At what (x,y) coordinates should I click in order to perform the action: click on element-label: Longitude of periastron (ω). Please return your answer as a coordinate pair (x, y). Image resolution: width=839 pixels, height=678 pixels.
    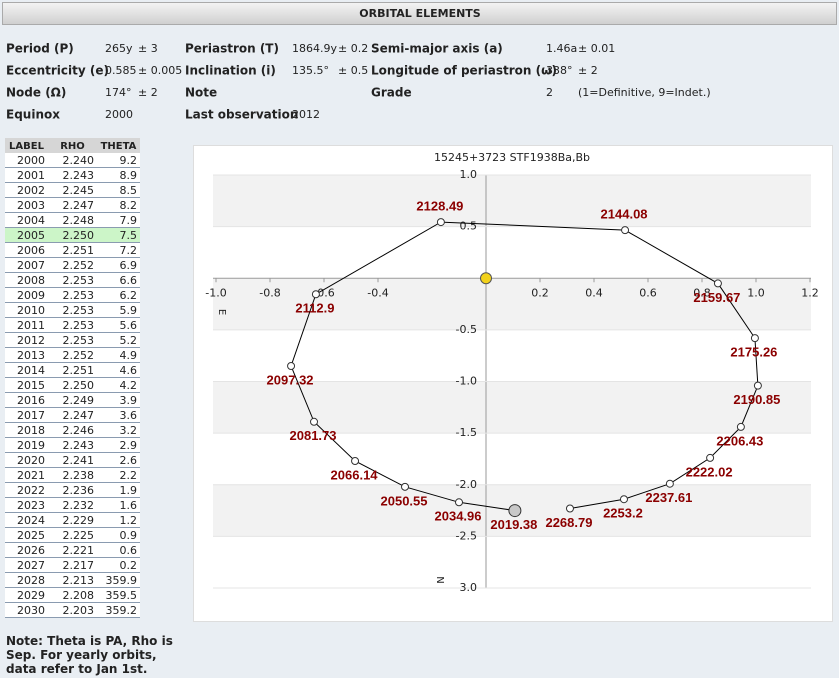
    Looking at the image, I should click on (464, 71).